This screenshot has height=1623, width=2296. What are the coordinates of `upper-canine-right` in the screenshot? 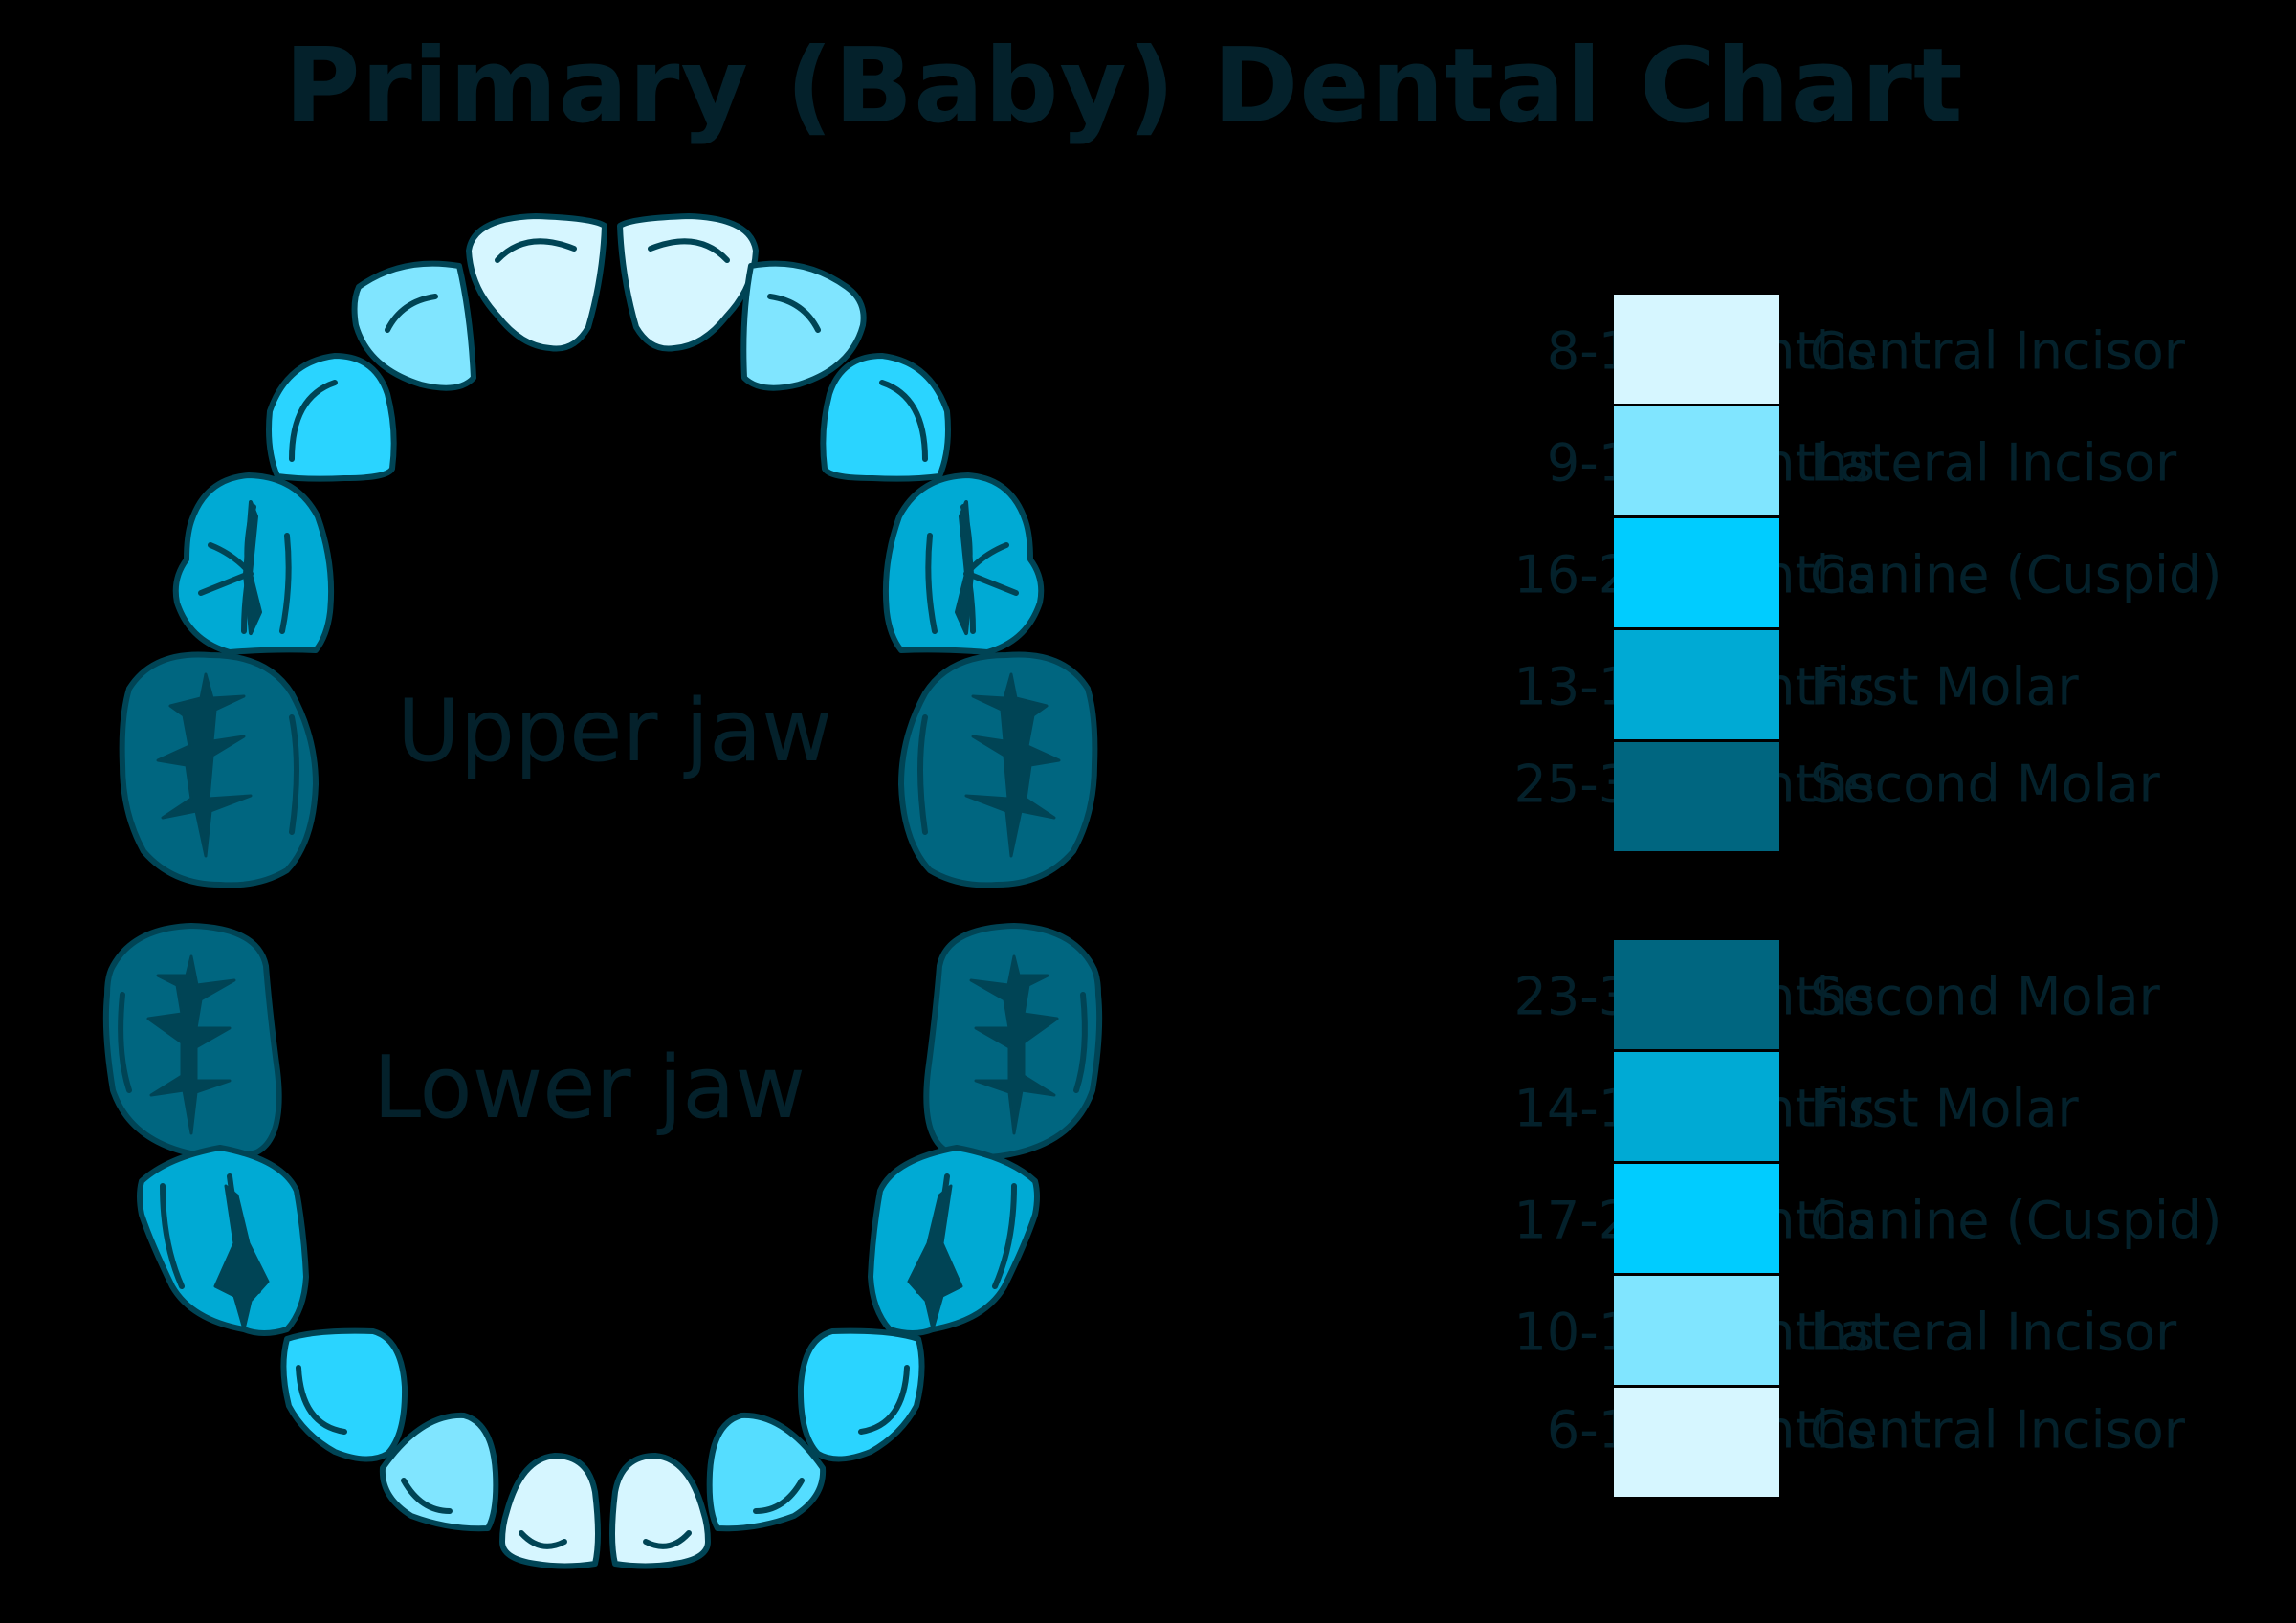 It's located at (885, 417).